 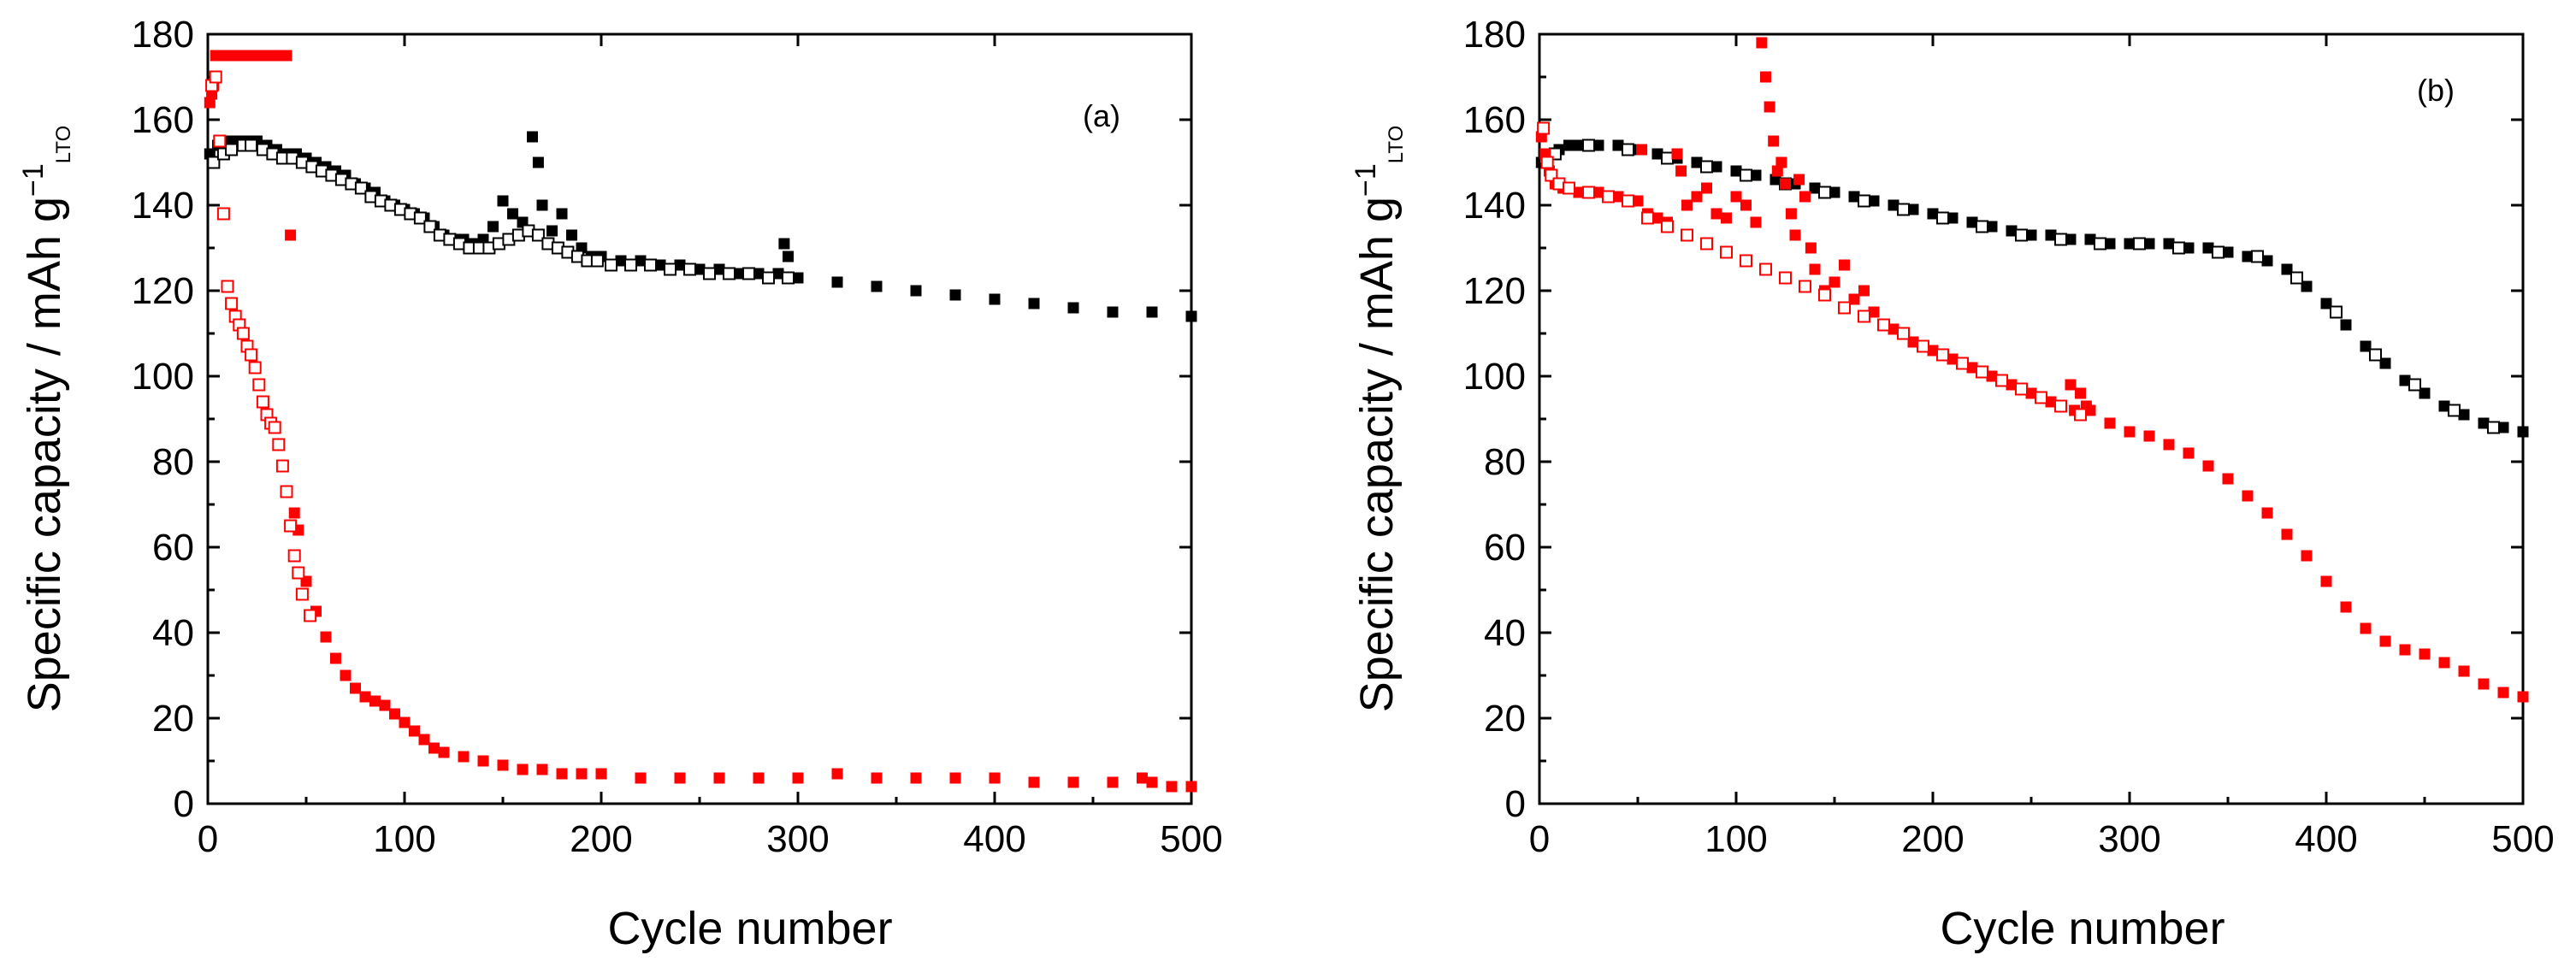 What do you see at coordinates (44, 454) in the screenshot?
I see `y-axis-title-main: Specific capacity / mAh g` at bounding box center [44, 454].